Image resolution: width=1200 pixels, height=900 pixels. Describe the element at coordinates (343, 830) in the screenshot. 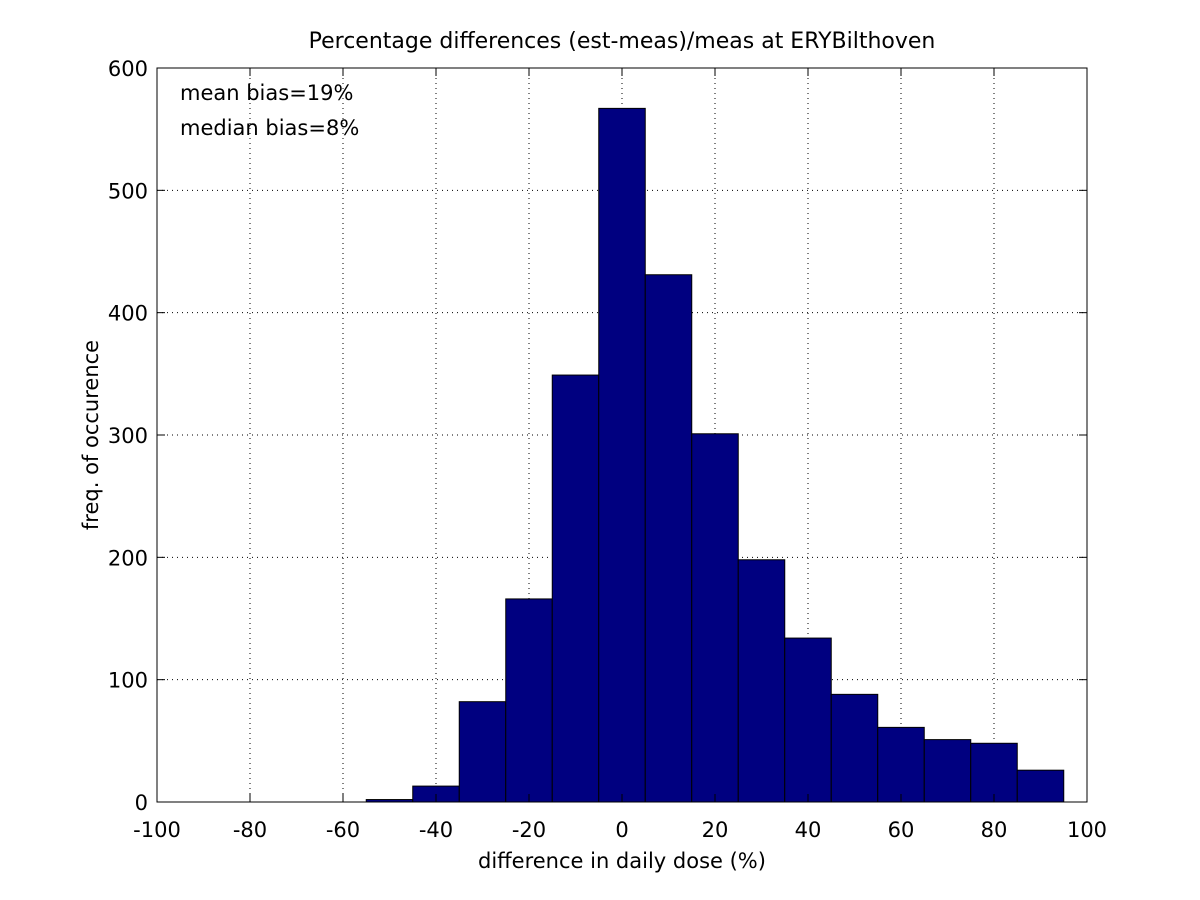

I see `x-tick-label: -60` at that location.